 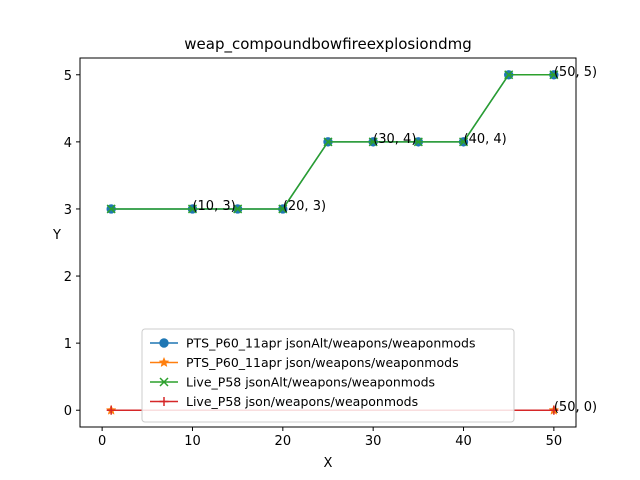 I want to click on legend-label: Live_P58 jsonAlt/weapons/weaponmods, so click(x=310, y=382).